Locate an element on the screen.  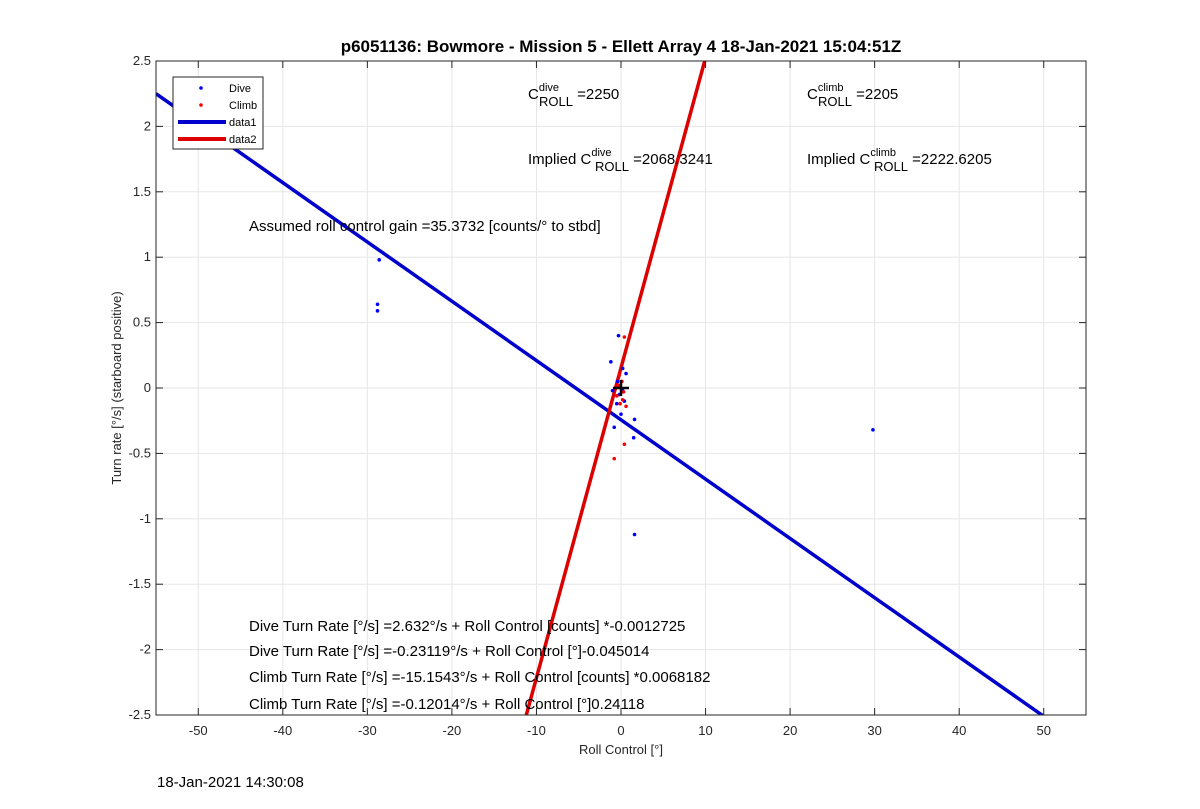
annotation-implied-climb: Implied Cclimb ROLL =2222.6205 is located at coordinates (899, 160).